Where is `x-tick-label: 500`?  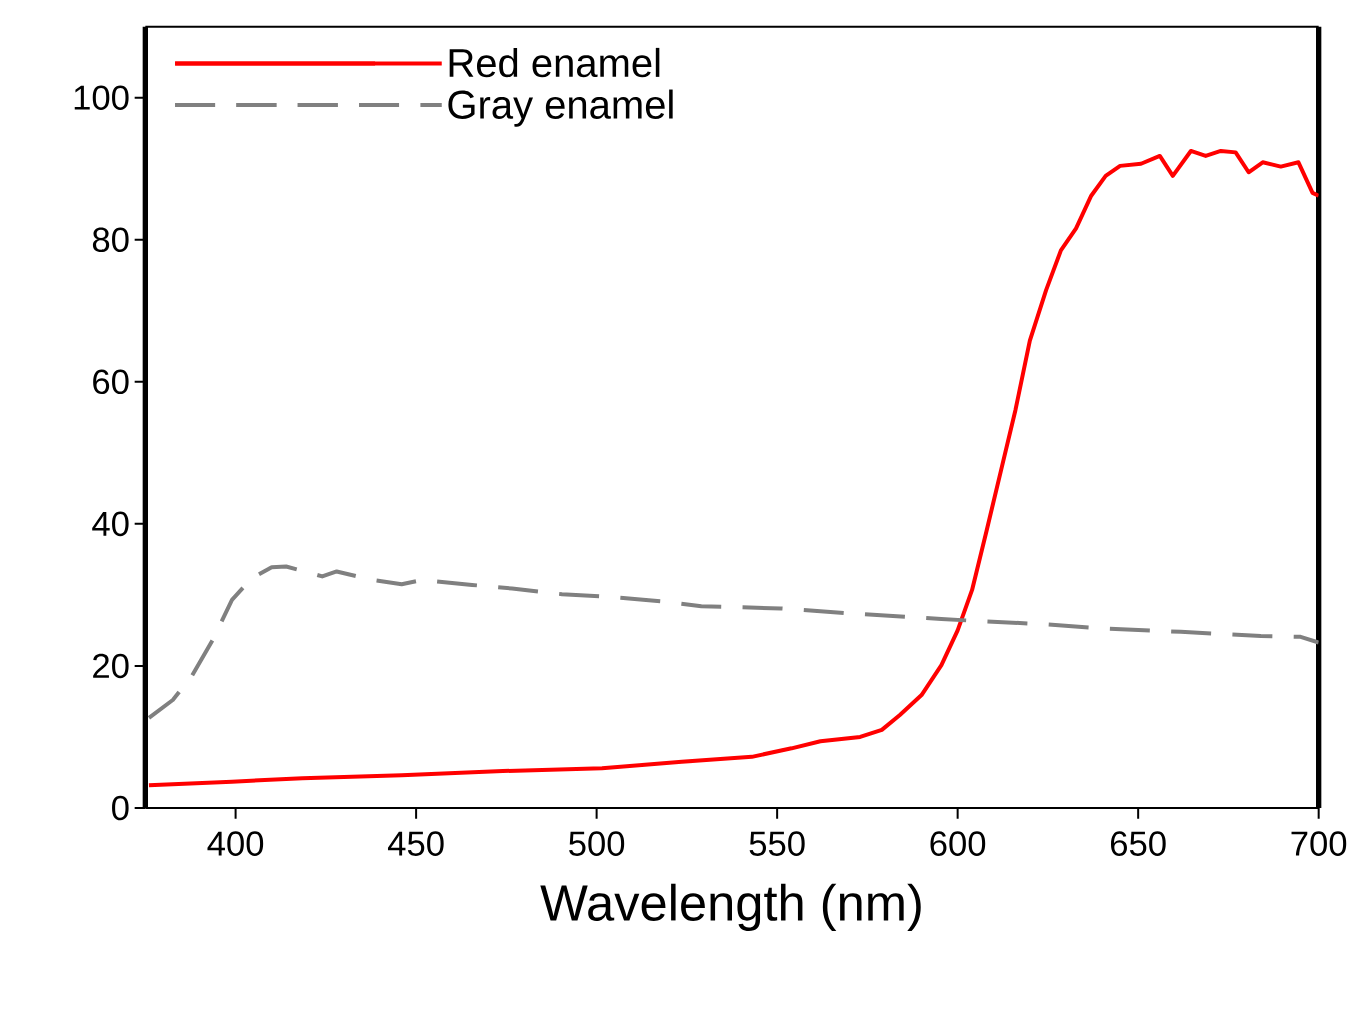 x-tick-label: 500 is located at coordinates (597, 843).